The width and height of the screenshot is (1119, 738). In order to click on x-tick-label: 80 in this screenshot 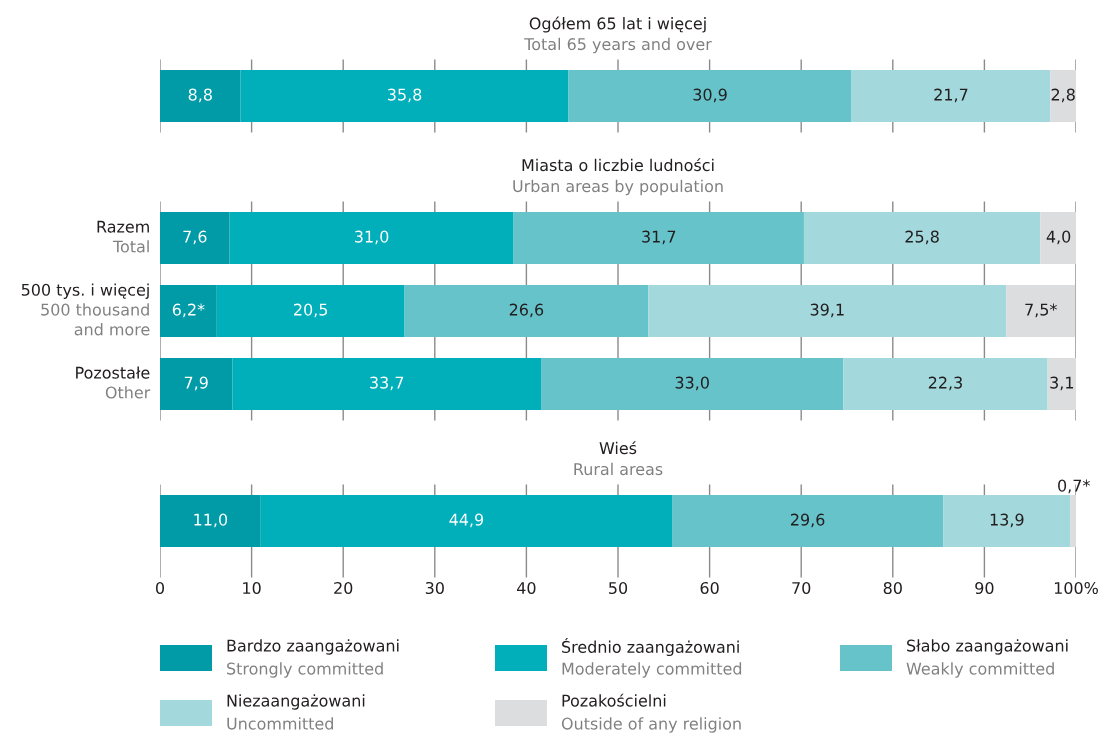, I will do `click(892, 588)`.